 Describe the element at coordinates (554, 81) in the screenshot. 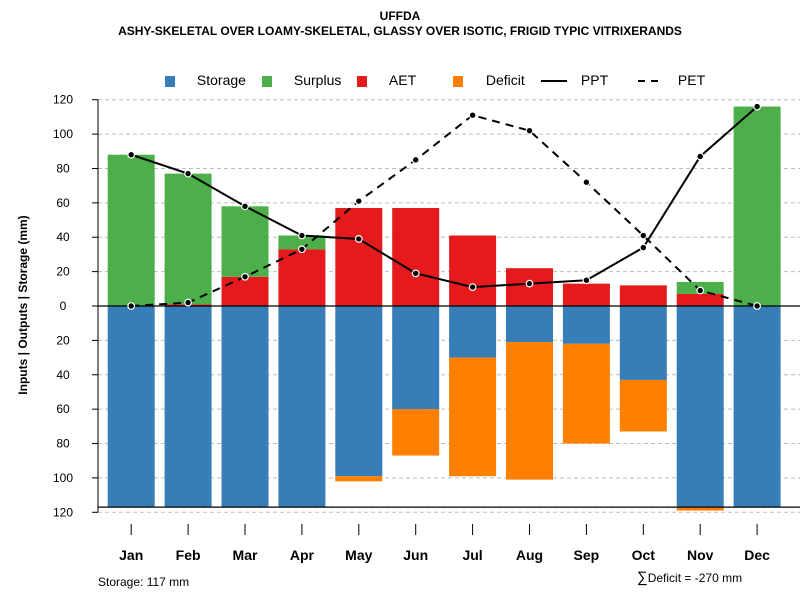

I see `legend-line-ppt` at that location.